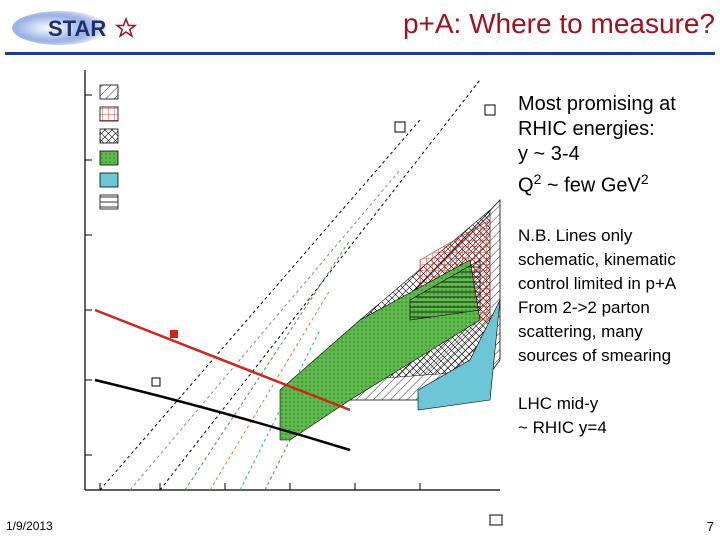 This screenshot has height=540, width=720. I want to click on notes-line-2: RHIC energies:, so click(586, 129).